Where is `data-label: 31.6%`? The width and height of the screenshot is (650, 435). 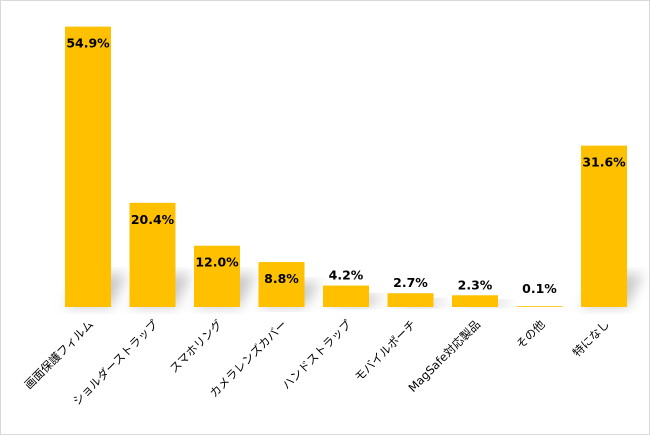 data-label: 31.6% is located at coordinates (604, 162).